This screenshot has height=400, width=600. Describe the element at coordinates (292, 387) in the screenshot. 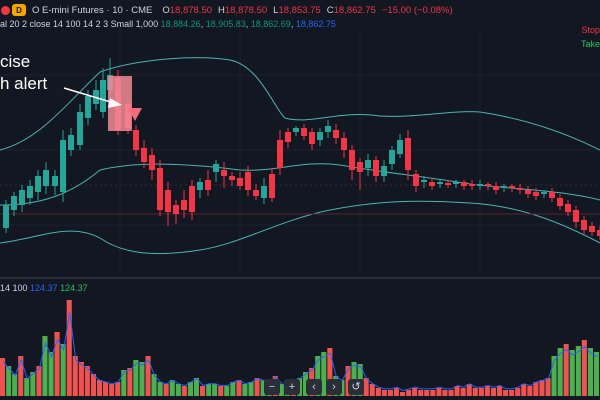

I see `zoom-in-button: +` at that location.